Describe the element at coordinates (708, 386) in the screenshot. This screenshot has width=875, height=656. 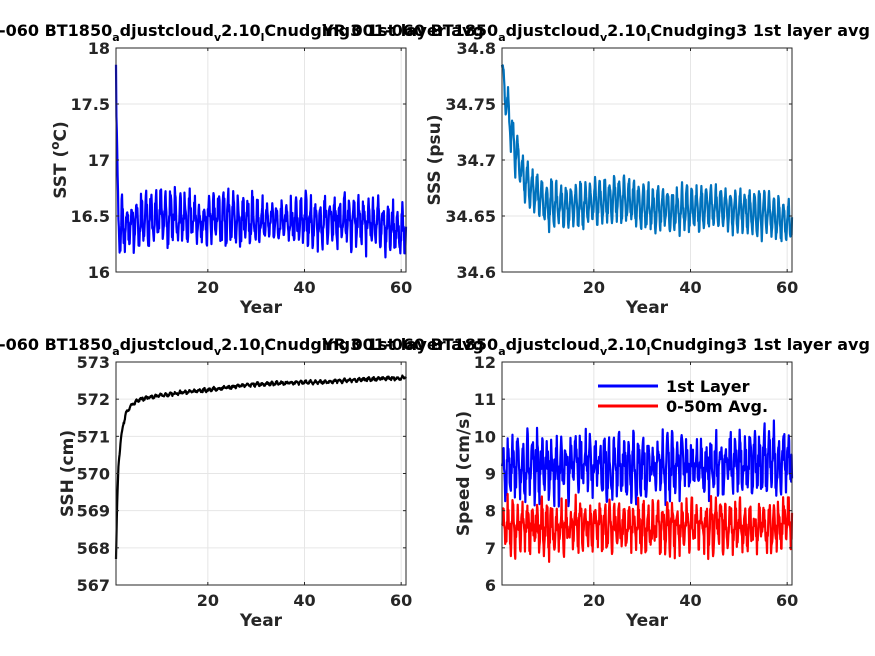
I see `legend-label: 1st Layer` at that location.